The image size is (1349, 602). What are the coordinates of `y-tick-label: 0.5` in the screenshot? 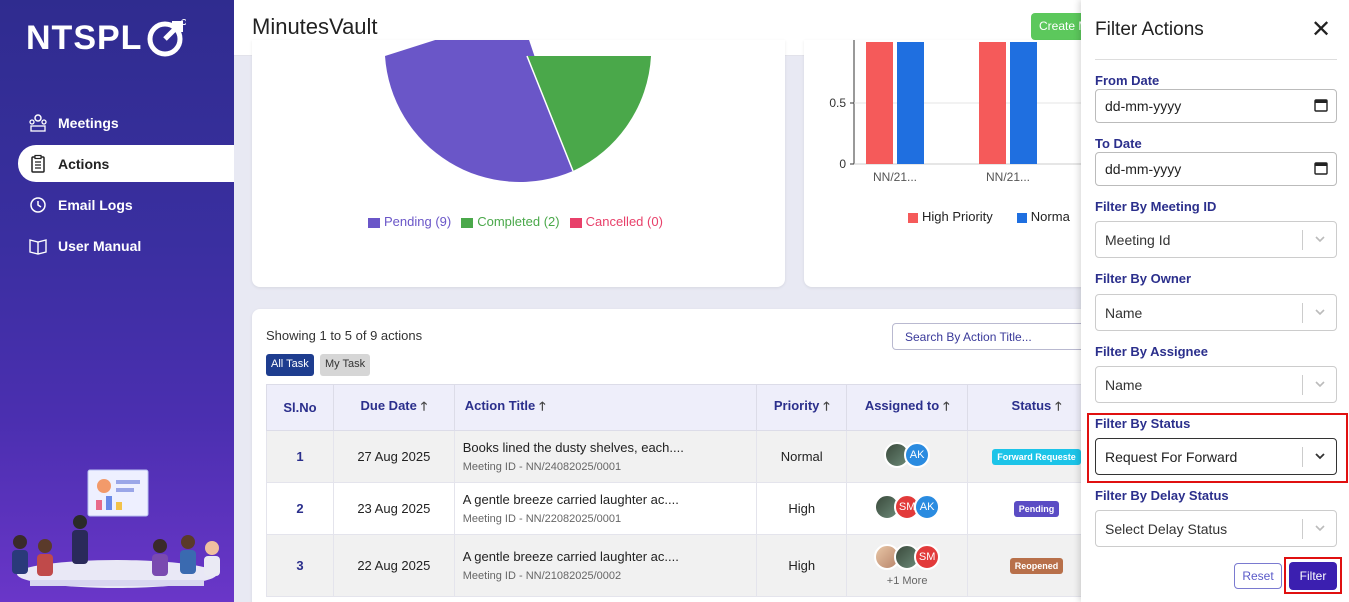 It's located at (837, 103).